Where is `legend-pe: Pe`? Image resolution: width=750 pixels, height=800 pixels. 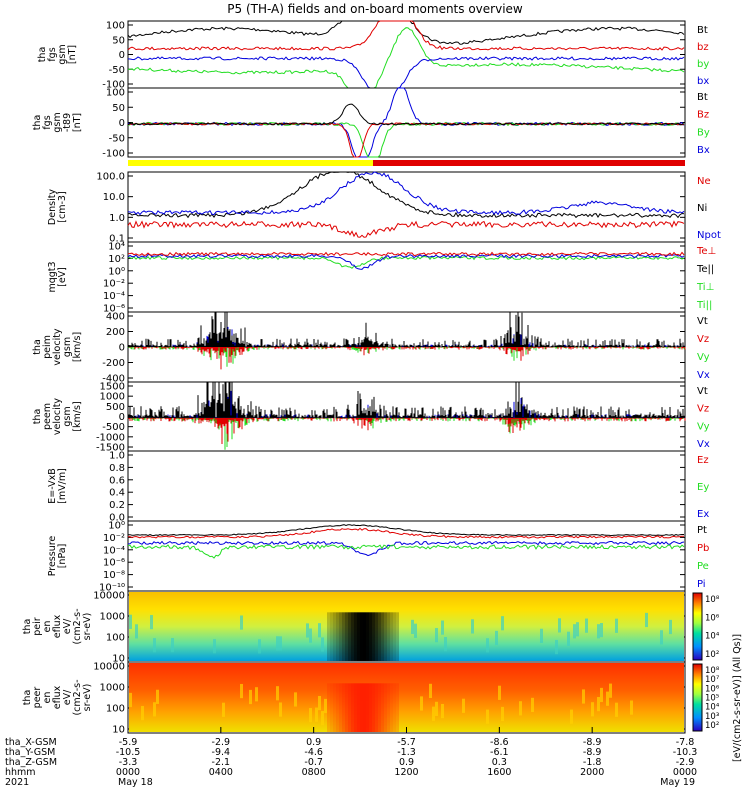 legend-pe: Pe is located at coordinates (703, 566).